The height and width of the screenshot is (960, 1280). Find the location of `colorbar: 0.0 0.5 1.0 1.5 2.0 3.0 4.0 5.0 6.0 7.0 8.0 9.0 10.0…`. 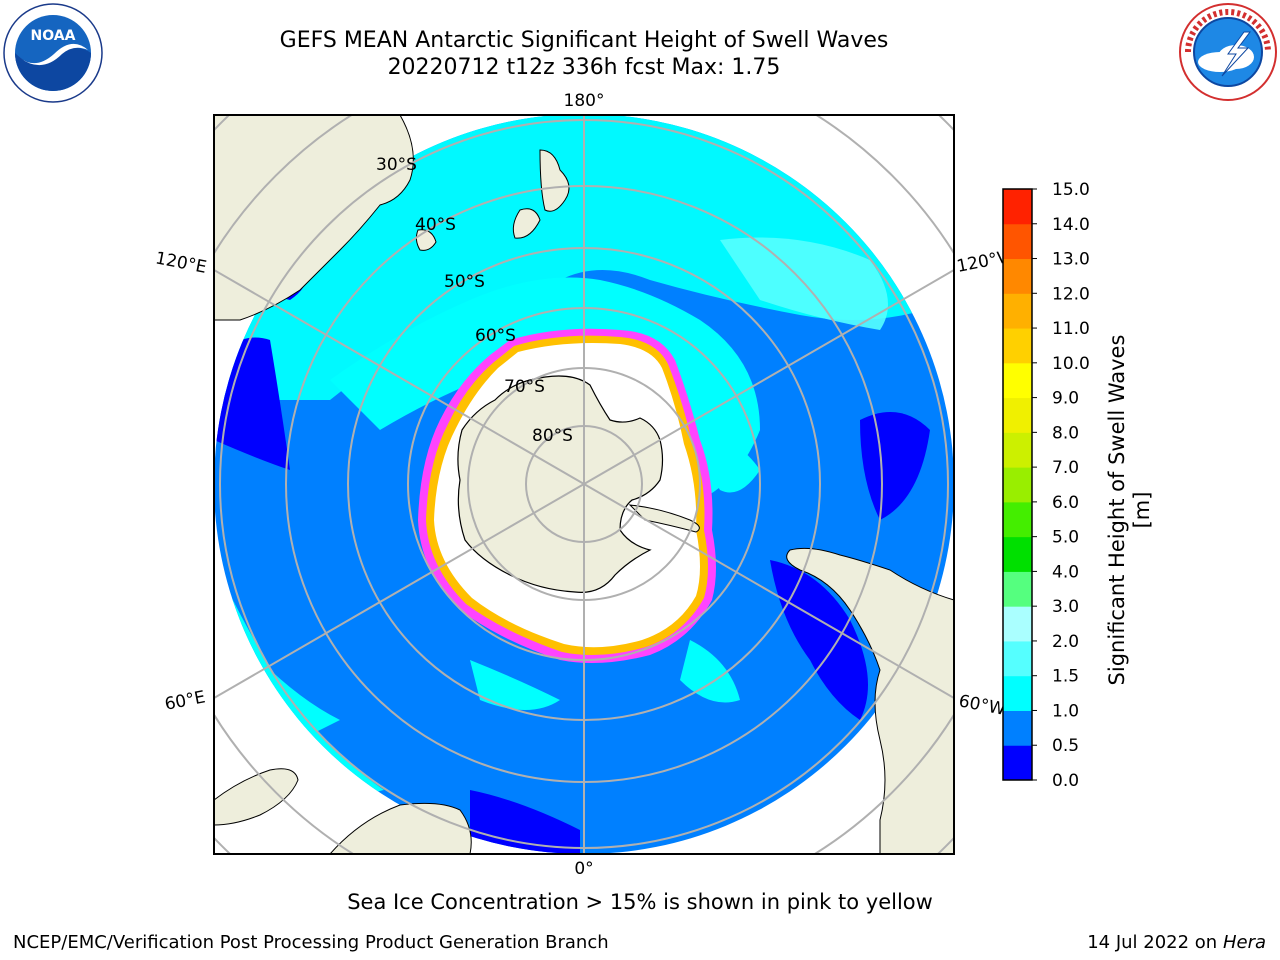

colorbar: 0.0 0.5 1.0 1.5 2.0 3.0 4.0 5.0 6.0 7.0 8.0 9.0 10.0… is located at coordinates (1046, 485).